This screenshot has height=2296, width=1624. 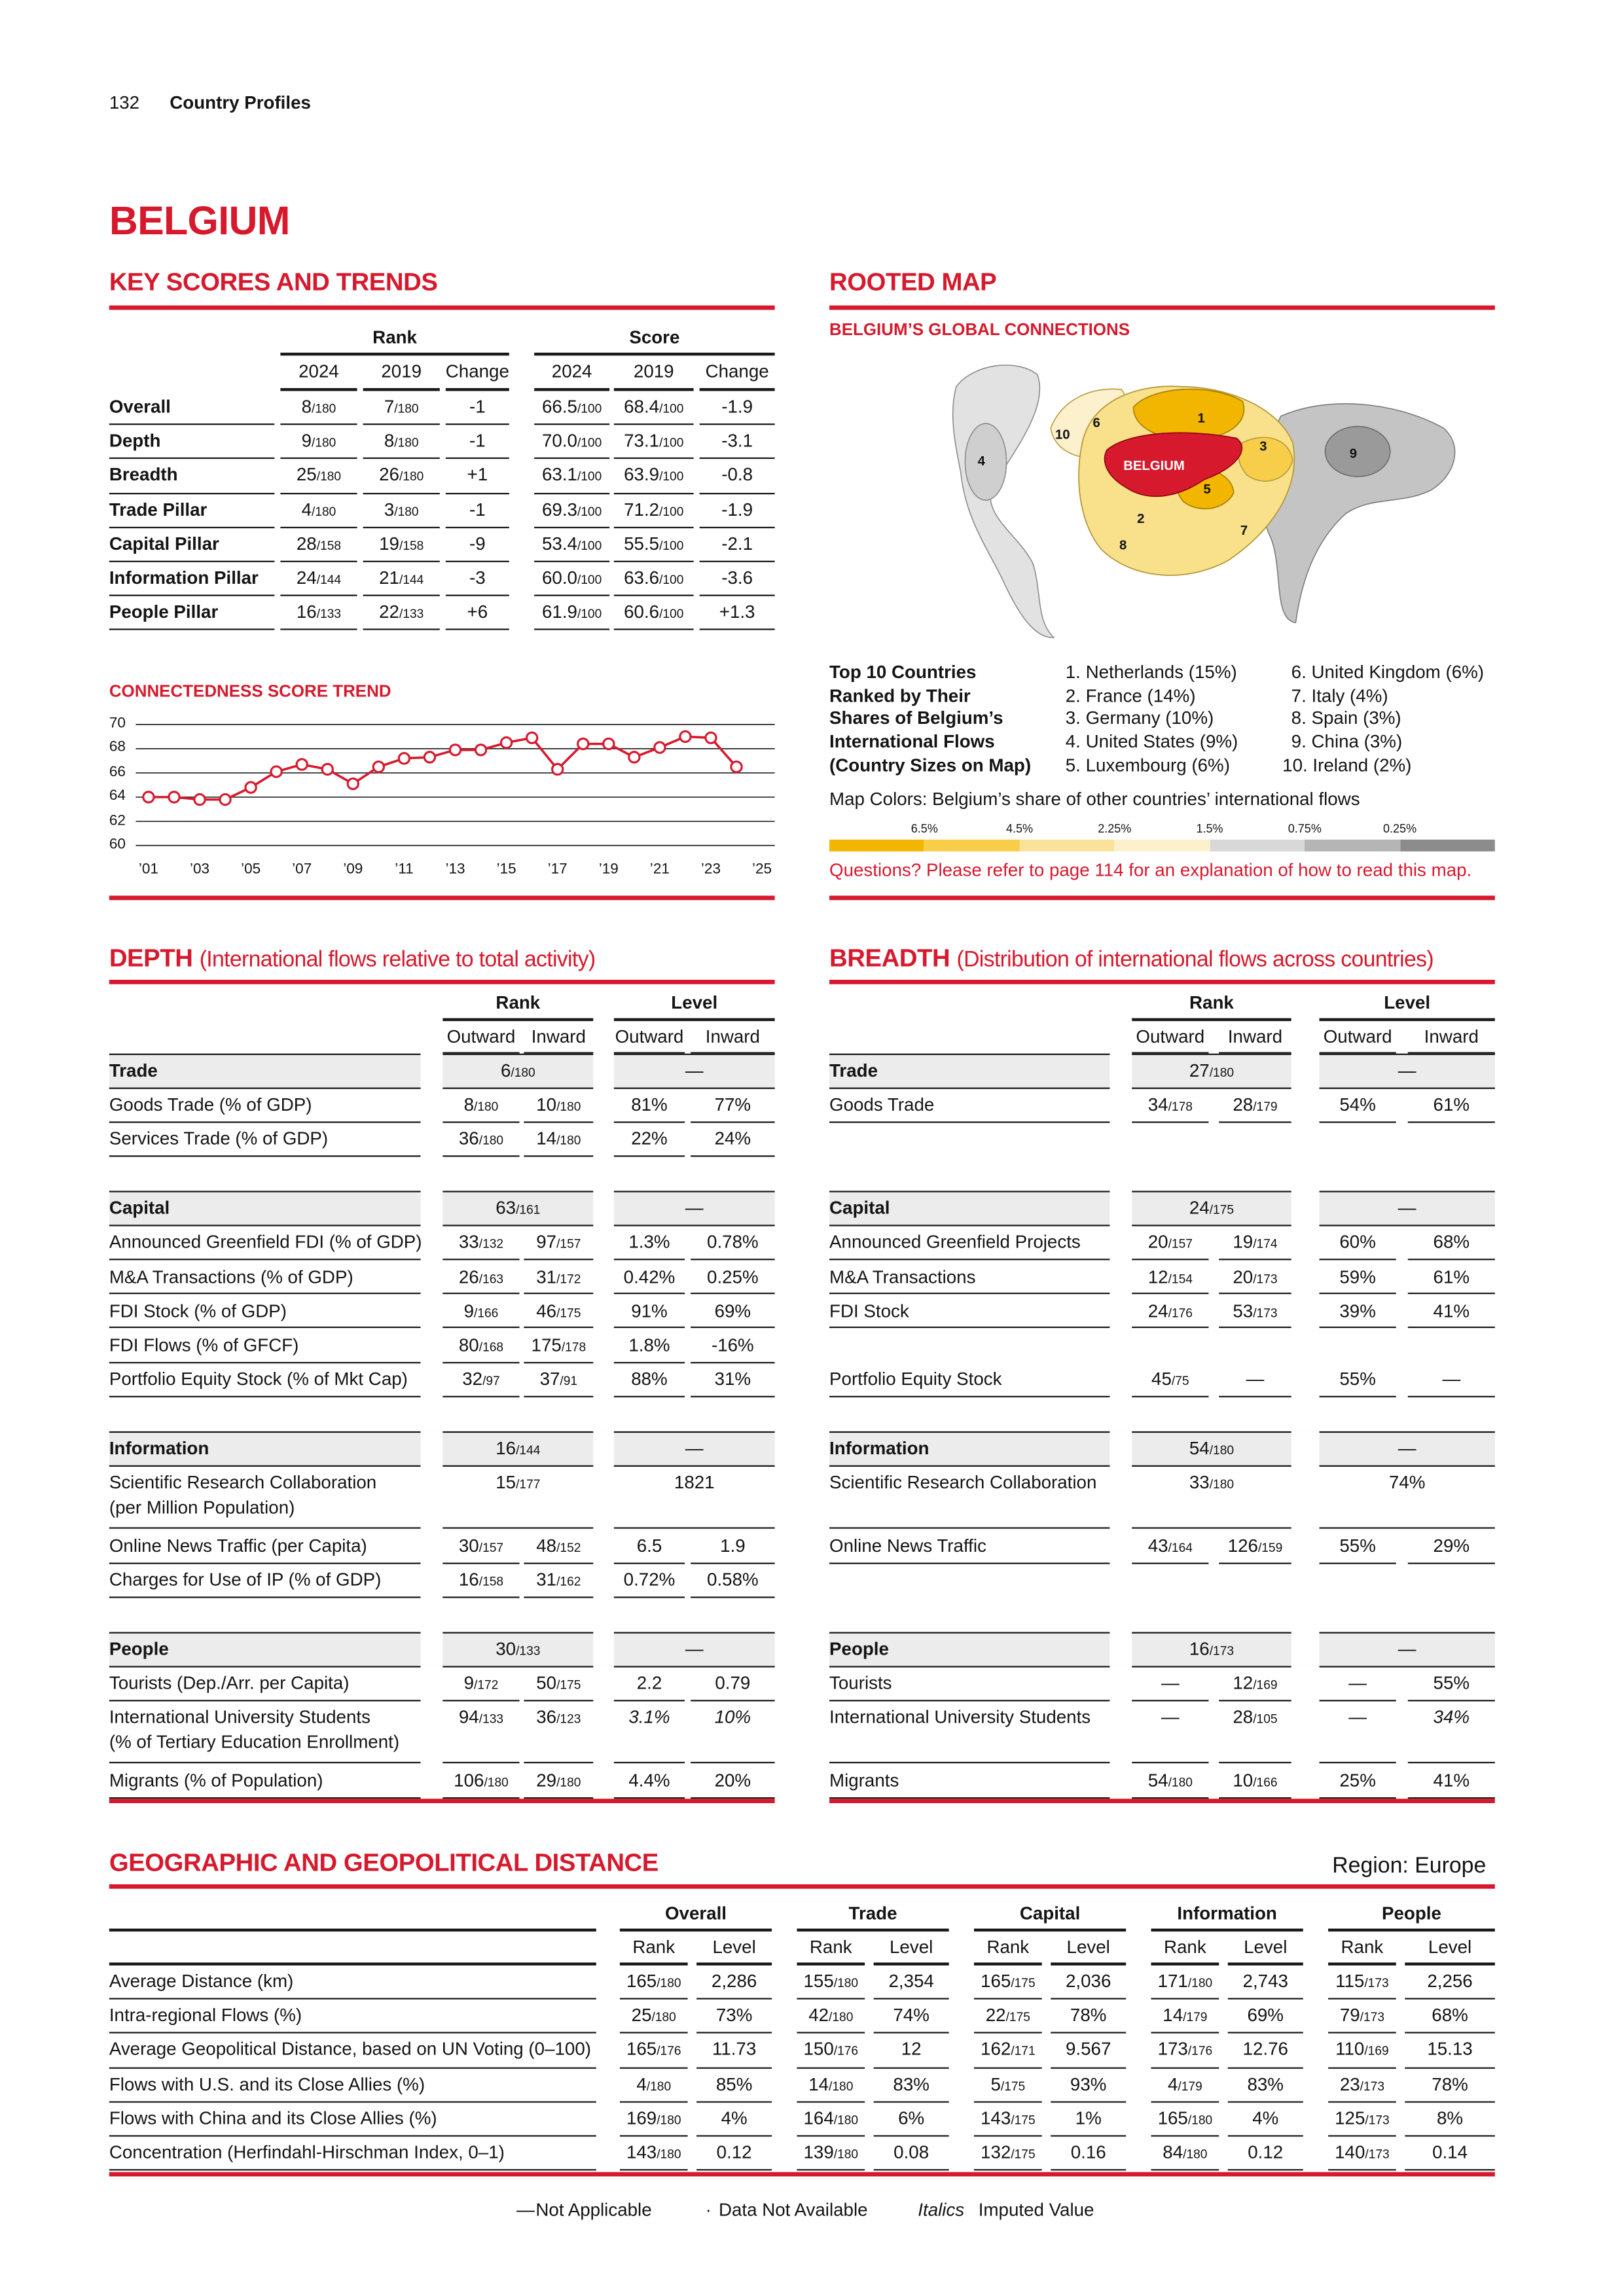 What do you see at coordinates (659, 869) in the screenshot?
I see `x-tick-label: ’21` at bounding box center [659, 869].